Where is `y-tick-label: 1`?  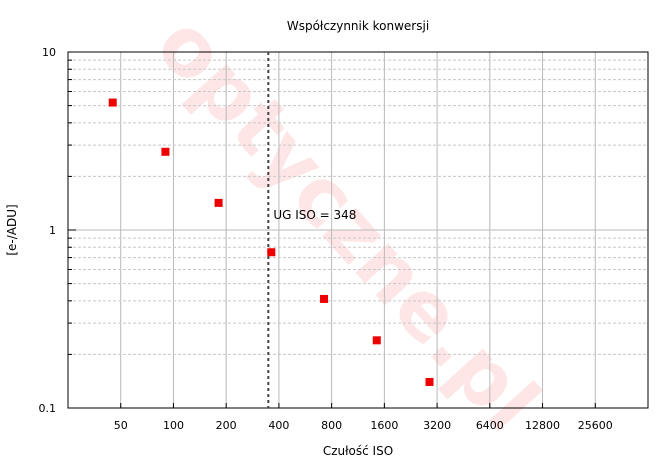 y-tick-label: 1 is located at coordinates (52, 230).